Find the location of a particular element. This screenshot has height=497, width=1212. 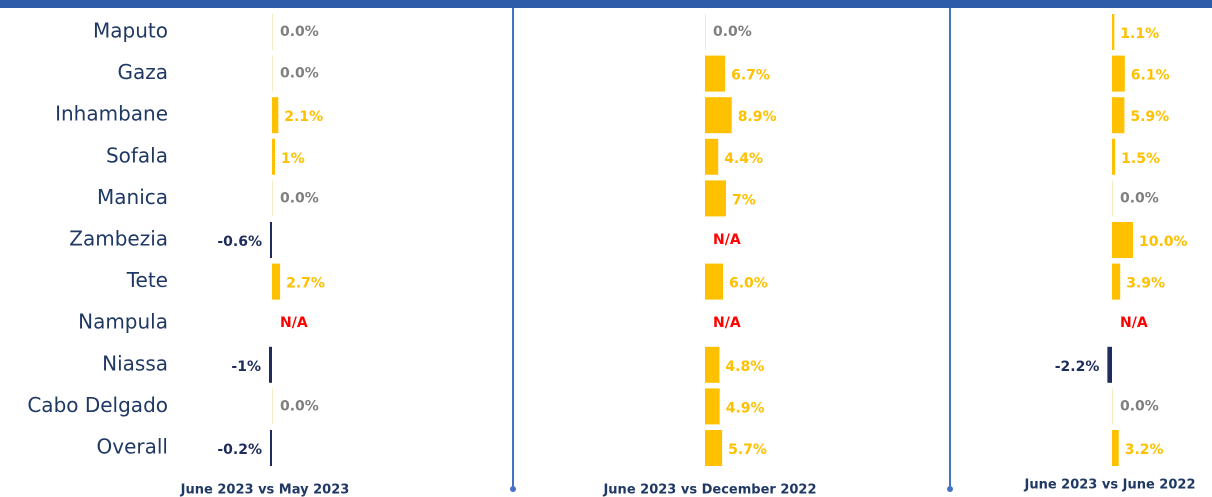

value-label: 5.9% is located at coordinates (1149, 117).